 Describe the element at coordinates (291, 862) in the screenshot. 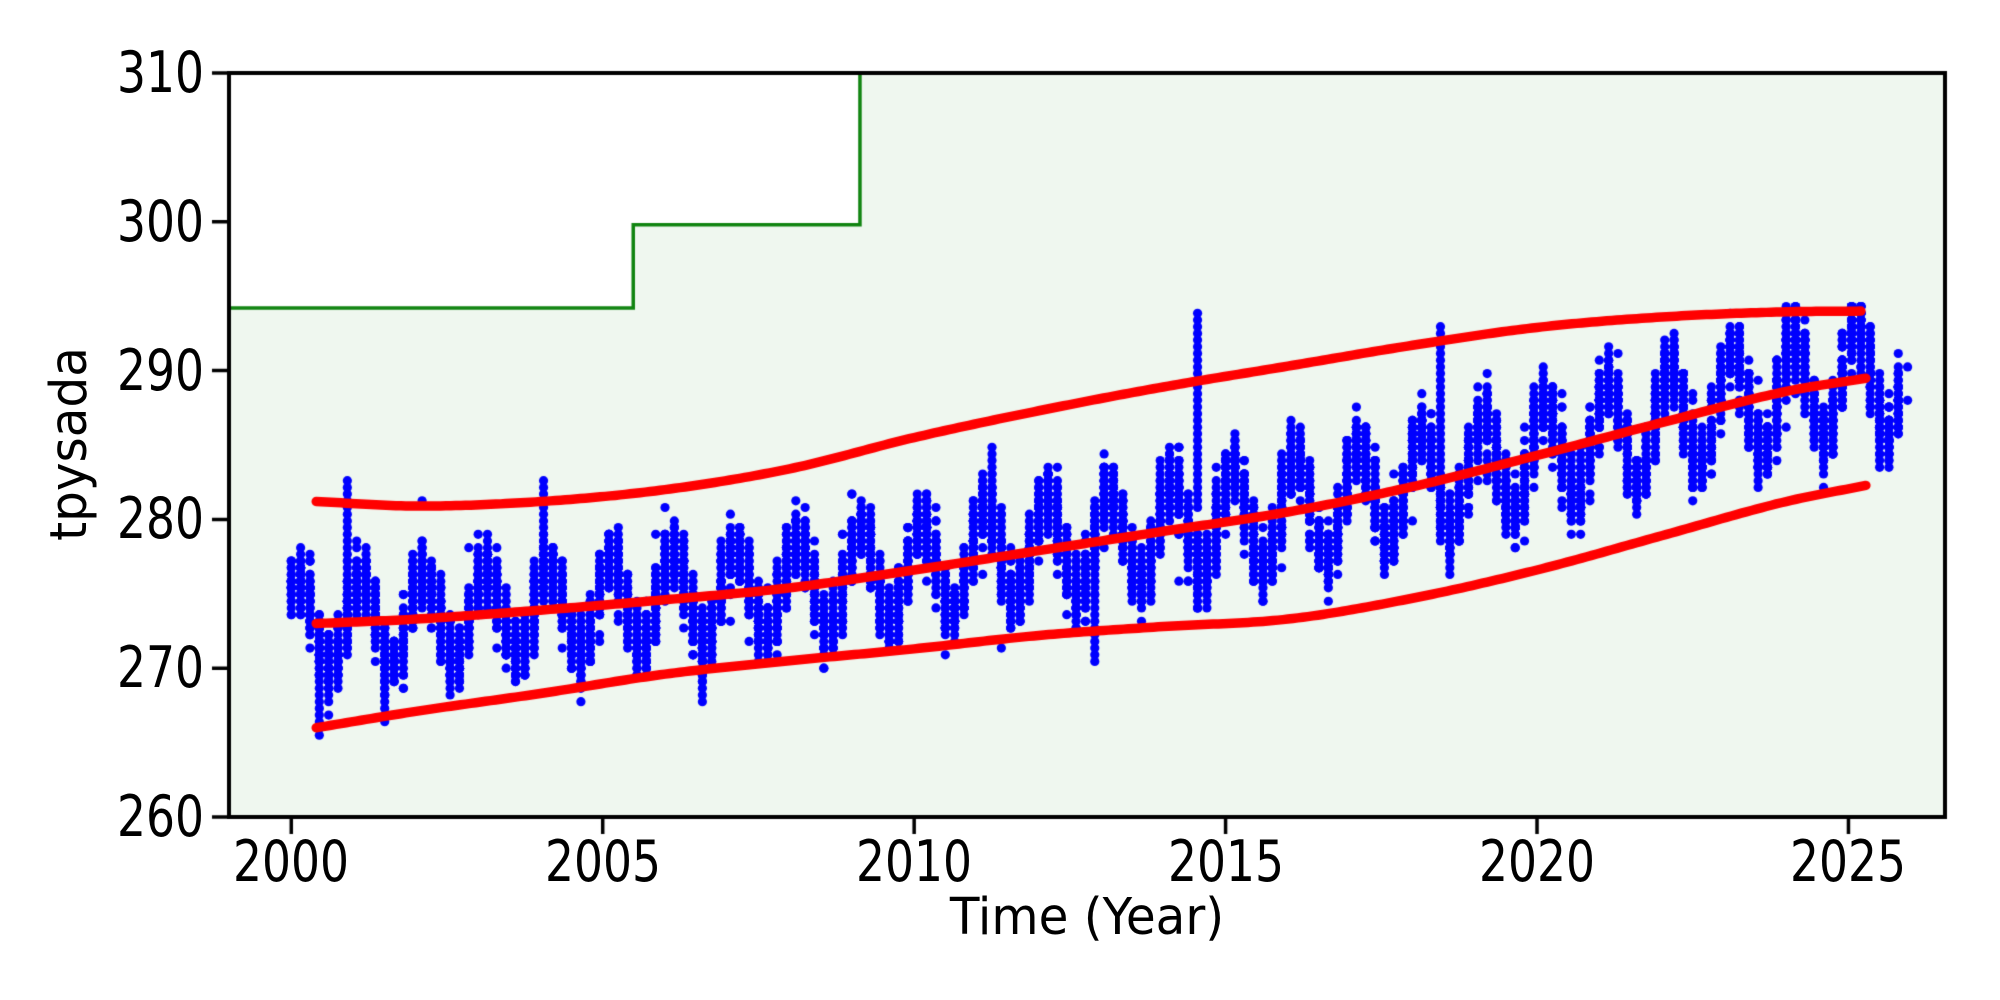

I see `x-tick-label-2000: 2000` at that location.